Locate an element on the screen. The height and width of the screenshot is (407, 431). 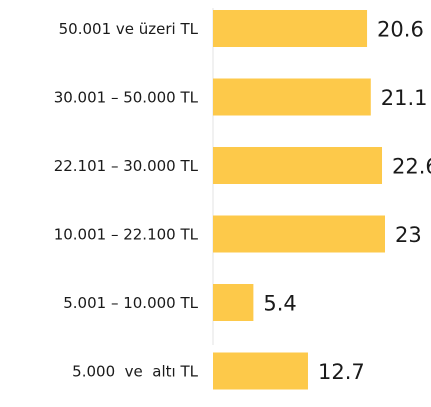
category-label: 5.001 – 10.000 TL is located at coordinates (130, 303).